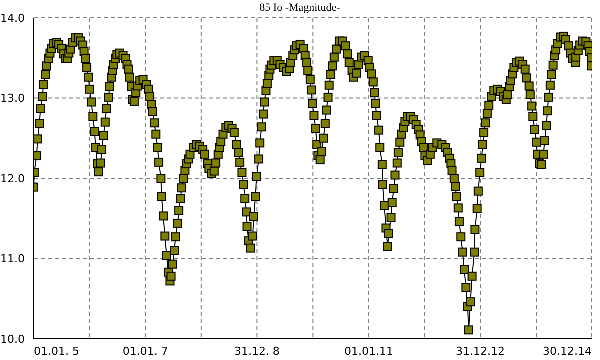 This screenshot has width=600, height=360. What do you see at coordinates (12, 99) in the screenshot?
I see `y-tick-label: 13.0` at bounding box center [12, 99].